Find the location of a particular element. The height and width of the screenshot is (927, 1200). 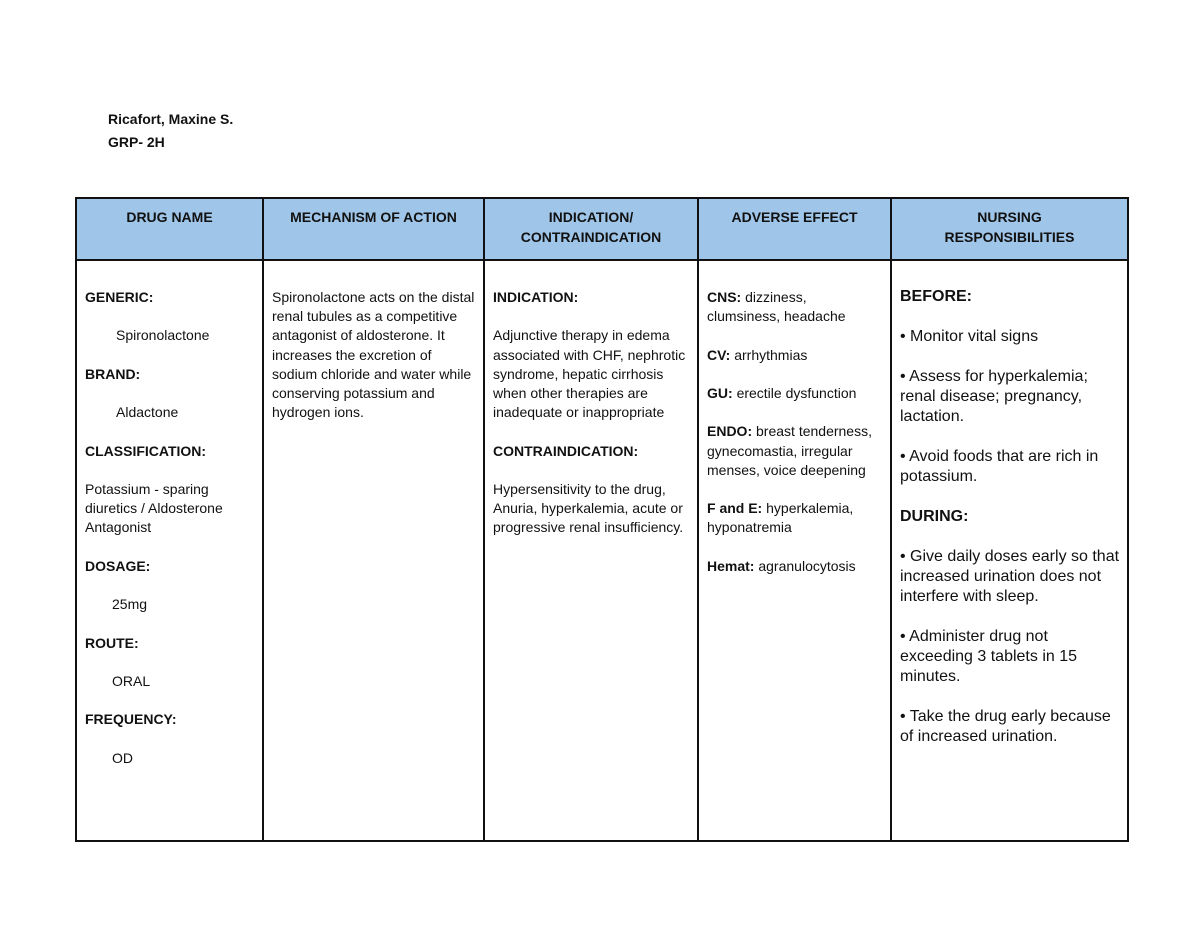

col-mechanism: MECHANISM OF ACTION is located at coordinates (373, 229).